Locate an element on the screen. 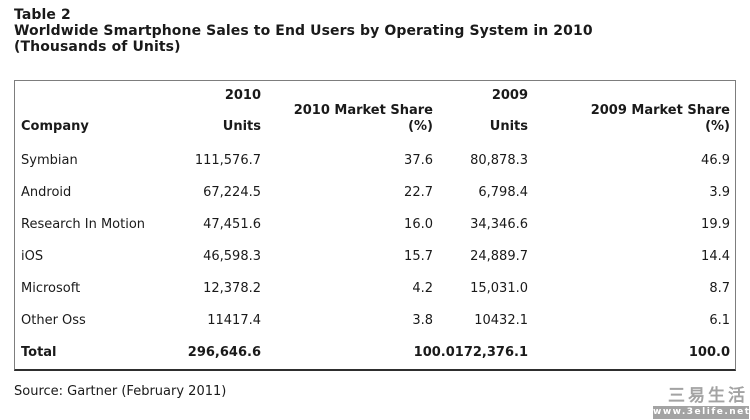 This screenshot has width=750, height=420. cell-company: iOS is located at coordinates (32, 256).